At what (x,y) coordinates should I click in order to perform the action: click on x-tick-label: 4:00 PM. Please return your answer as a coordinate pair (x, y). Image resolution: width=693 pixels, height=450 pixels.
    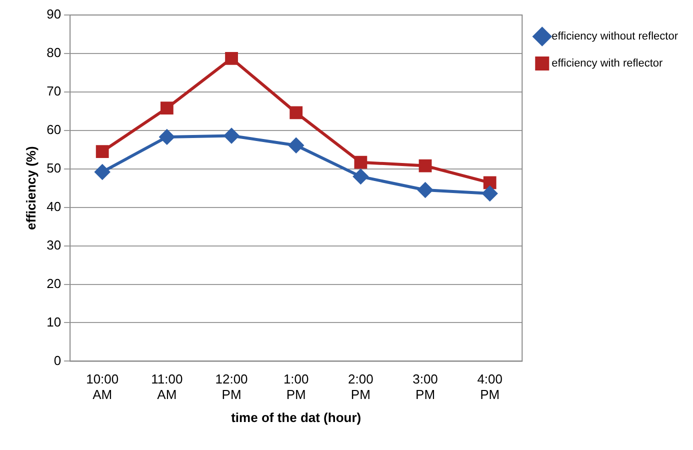
    Looking at the image, I should click on (490, 387).